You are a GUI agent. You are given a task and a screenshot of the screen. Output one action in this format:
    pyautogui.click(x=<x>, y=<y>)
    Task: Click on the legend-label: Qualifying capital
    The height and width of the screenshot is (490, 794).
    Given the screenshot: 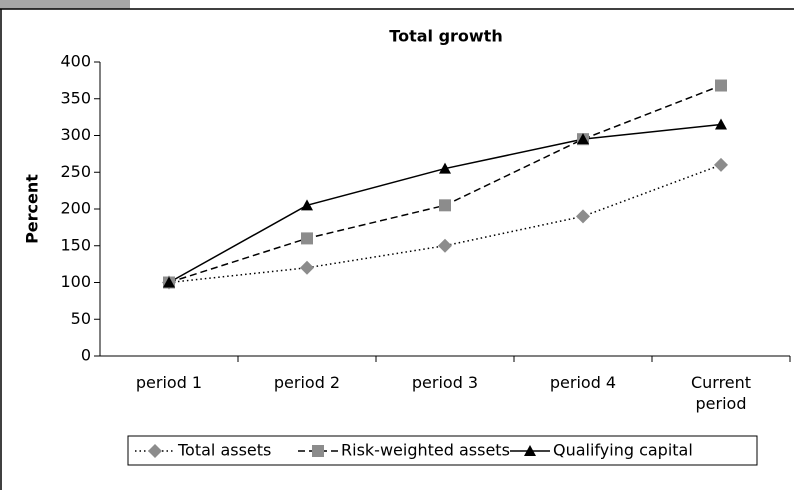 What is the action you would take?
    pyautogui.click(x=623, y=450)
    